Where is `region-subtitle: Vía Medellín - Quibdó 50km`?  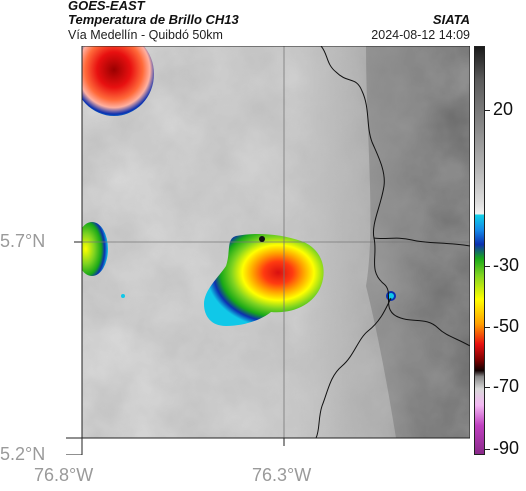 region-subtitle: Vía Medellín - Quibdó 50km is located at coordinates (145, 35).